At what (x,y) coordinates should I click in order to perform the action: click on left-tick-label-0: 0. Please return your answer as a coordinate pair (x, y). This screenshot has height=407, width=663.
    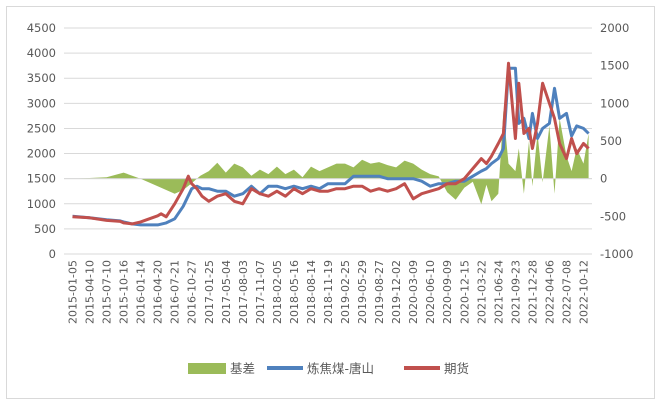
    Looking at the image, I should click on (52, 254).